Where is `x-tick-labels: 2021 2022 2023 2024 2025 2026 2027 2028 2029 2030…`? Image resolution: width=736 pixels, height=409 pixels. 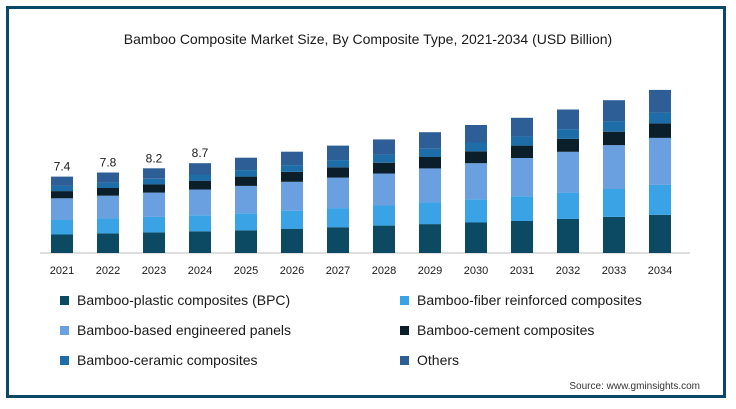
x-tick-labels: 2021 2022 2023 2024 2025 2026 2027 2028 2029 2030… is located at coordinates (361, 271).